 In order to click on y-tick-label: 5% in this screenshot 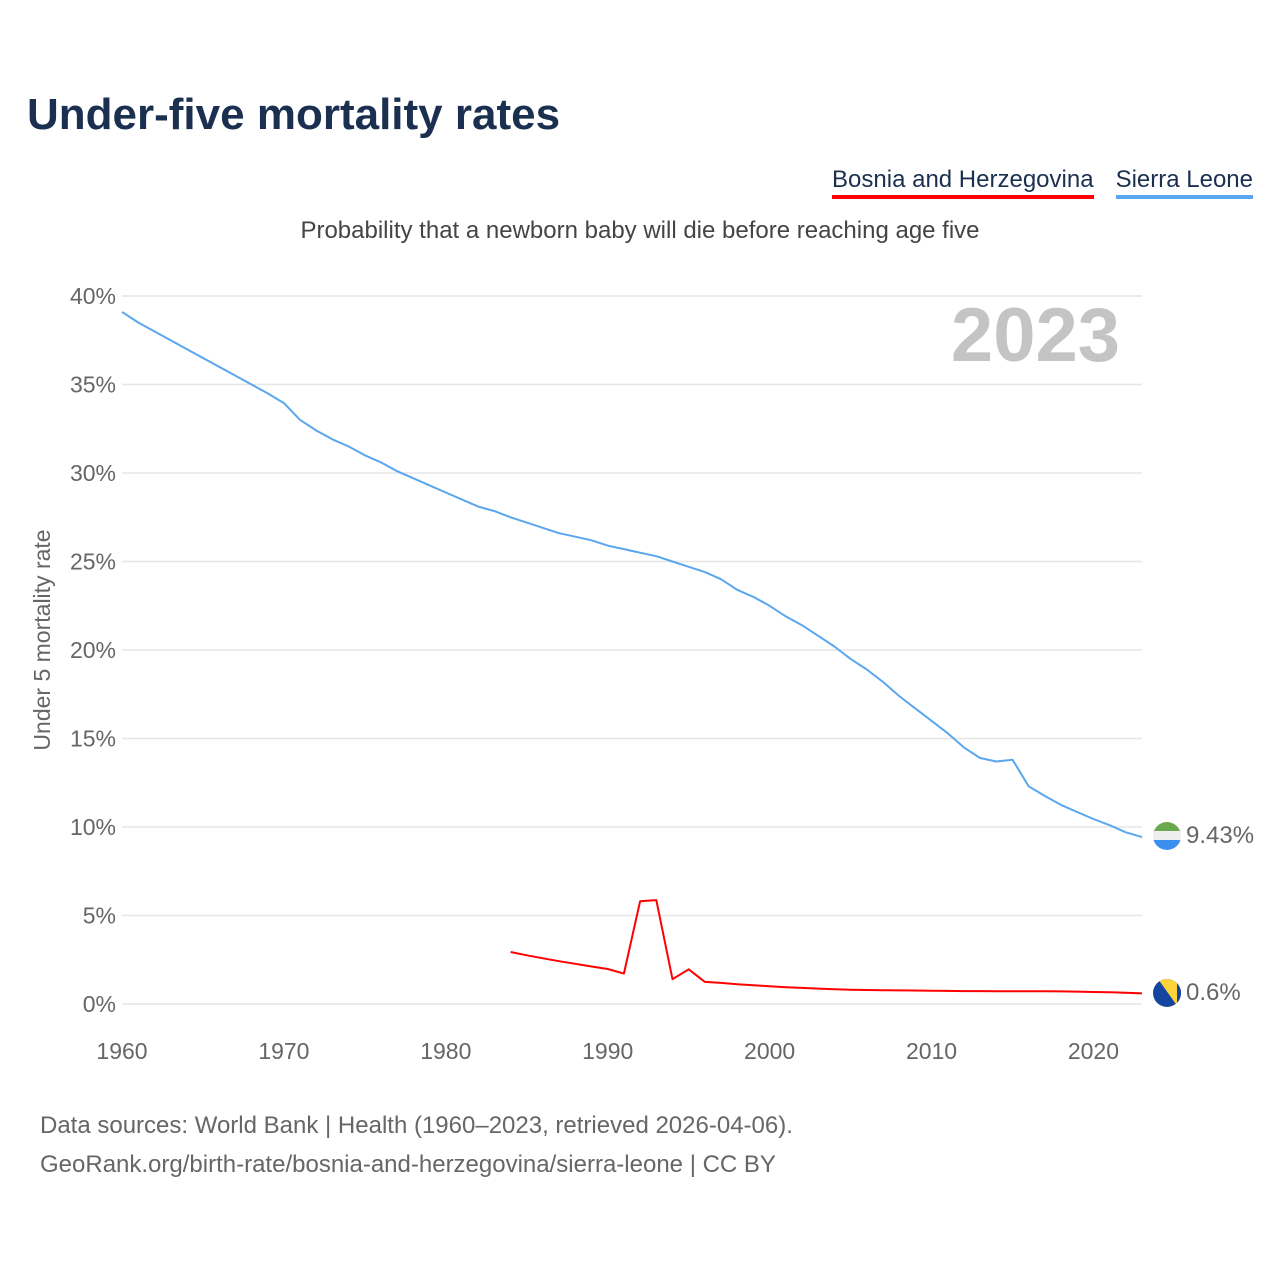, I will do `click(99, 916)`.